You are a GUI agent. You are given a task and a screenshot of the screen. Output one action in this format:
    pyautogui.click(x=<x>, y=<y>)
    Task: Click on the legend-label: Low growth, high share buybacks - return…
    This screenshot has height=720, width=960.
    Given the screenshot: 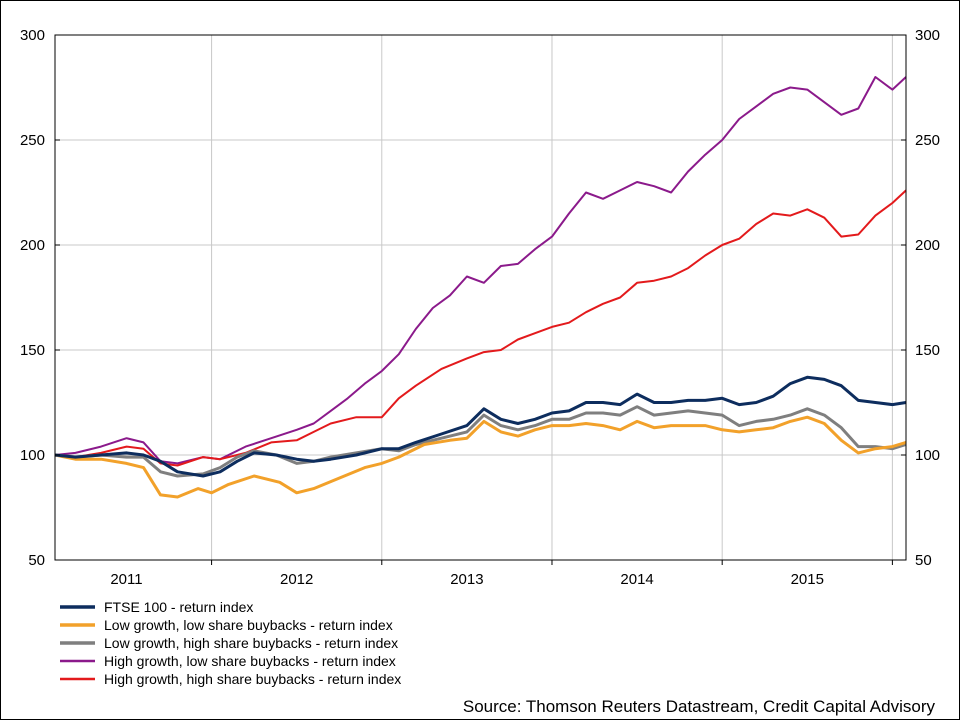 What is the action you would take?
    pyautogui.click(x=251, y=643)
    